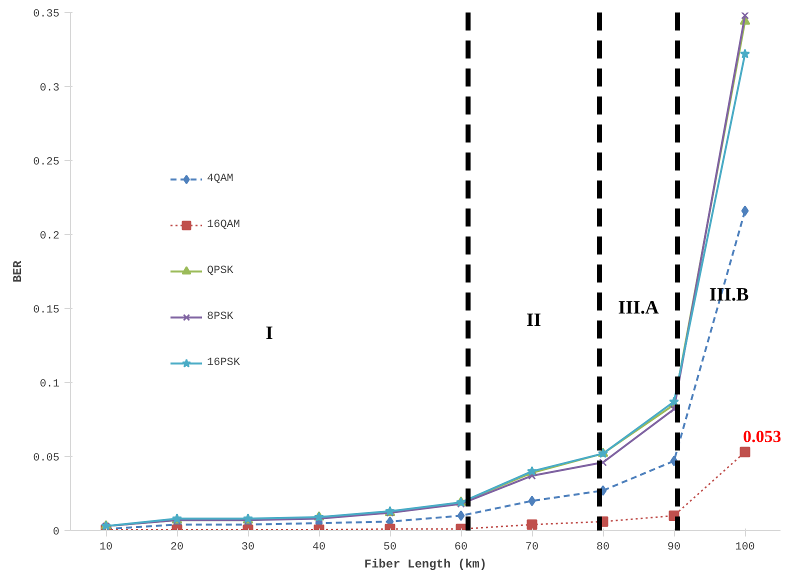  Describe the element at coordinates (674, 548) in the screenshot. I see `x-tick-label: 90` at that location.